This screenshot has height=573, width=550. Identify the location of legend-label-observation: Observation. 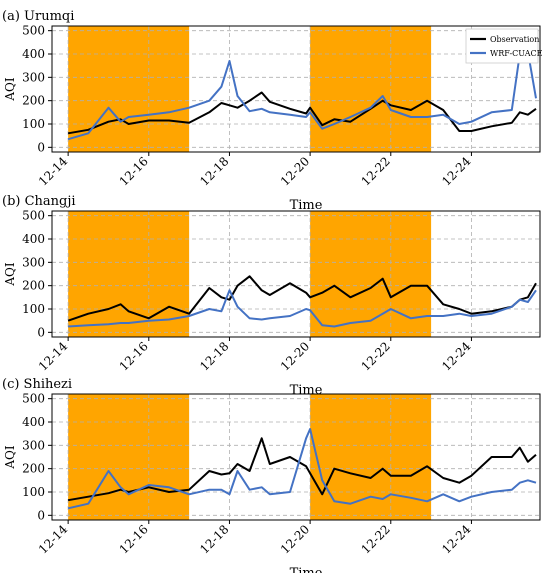
(514, 39).